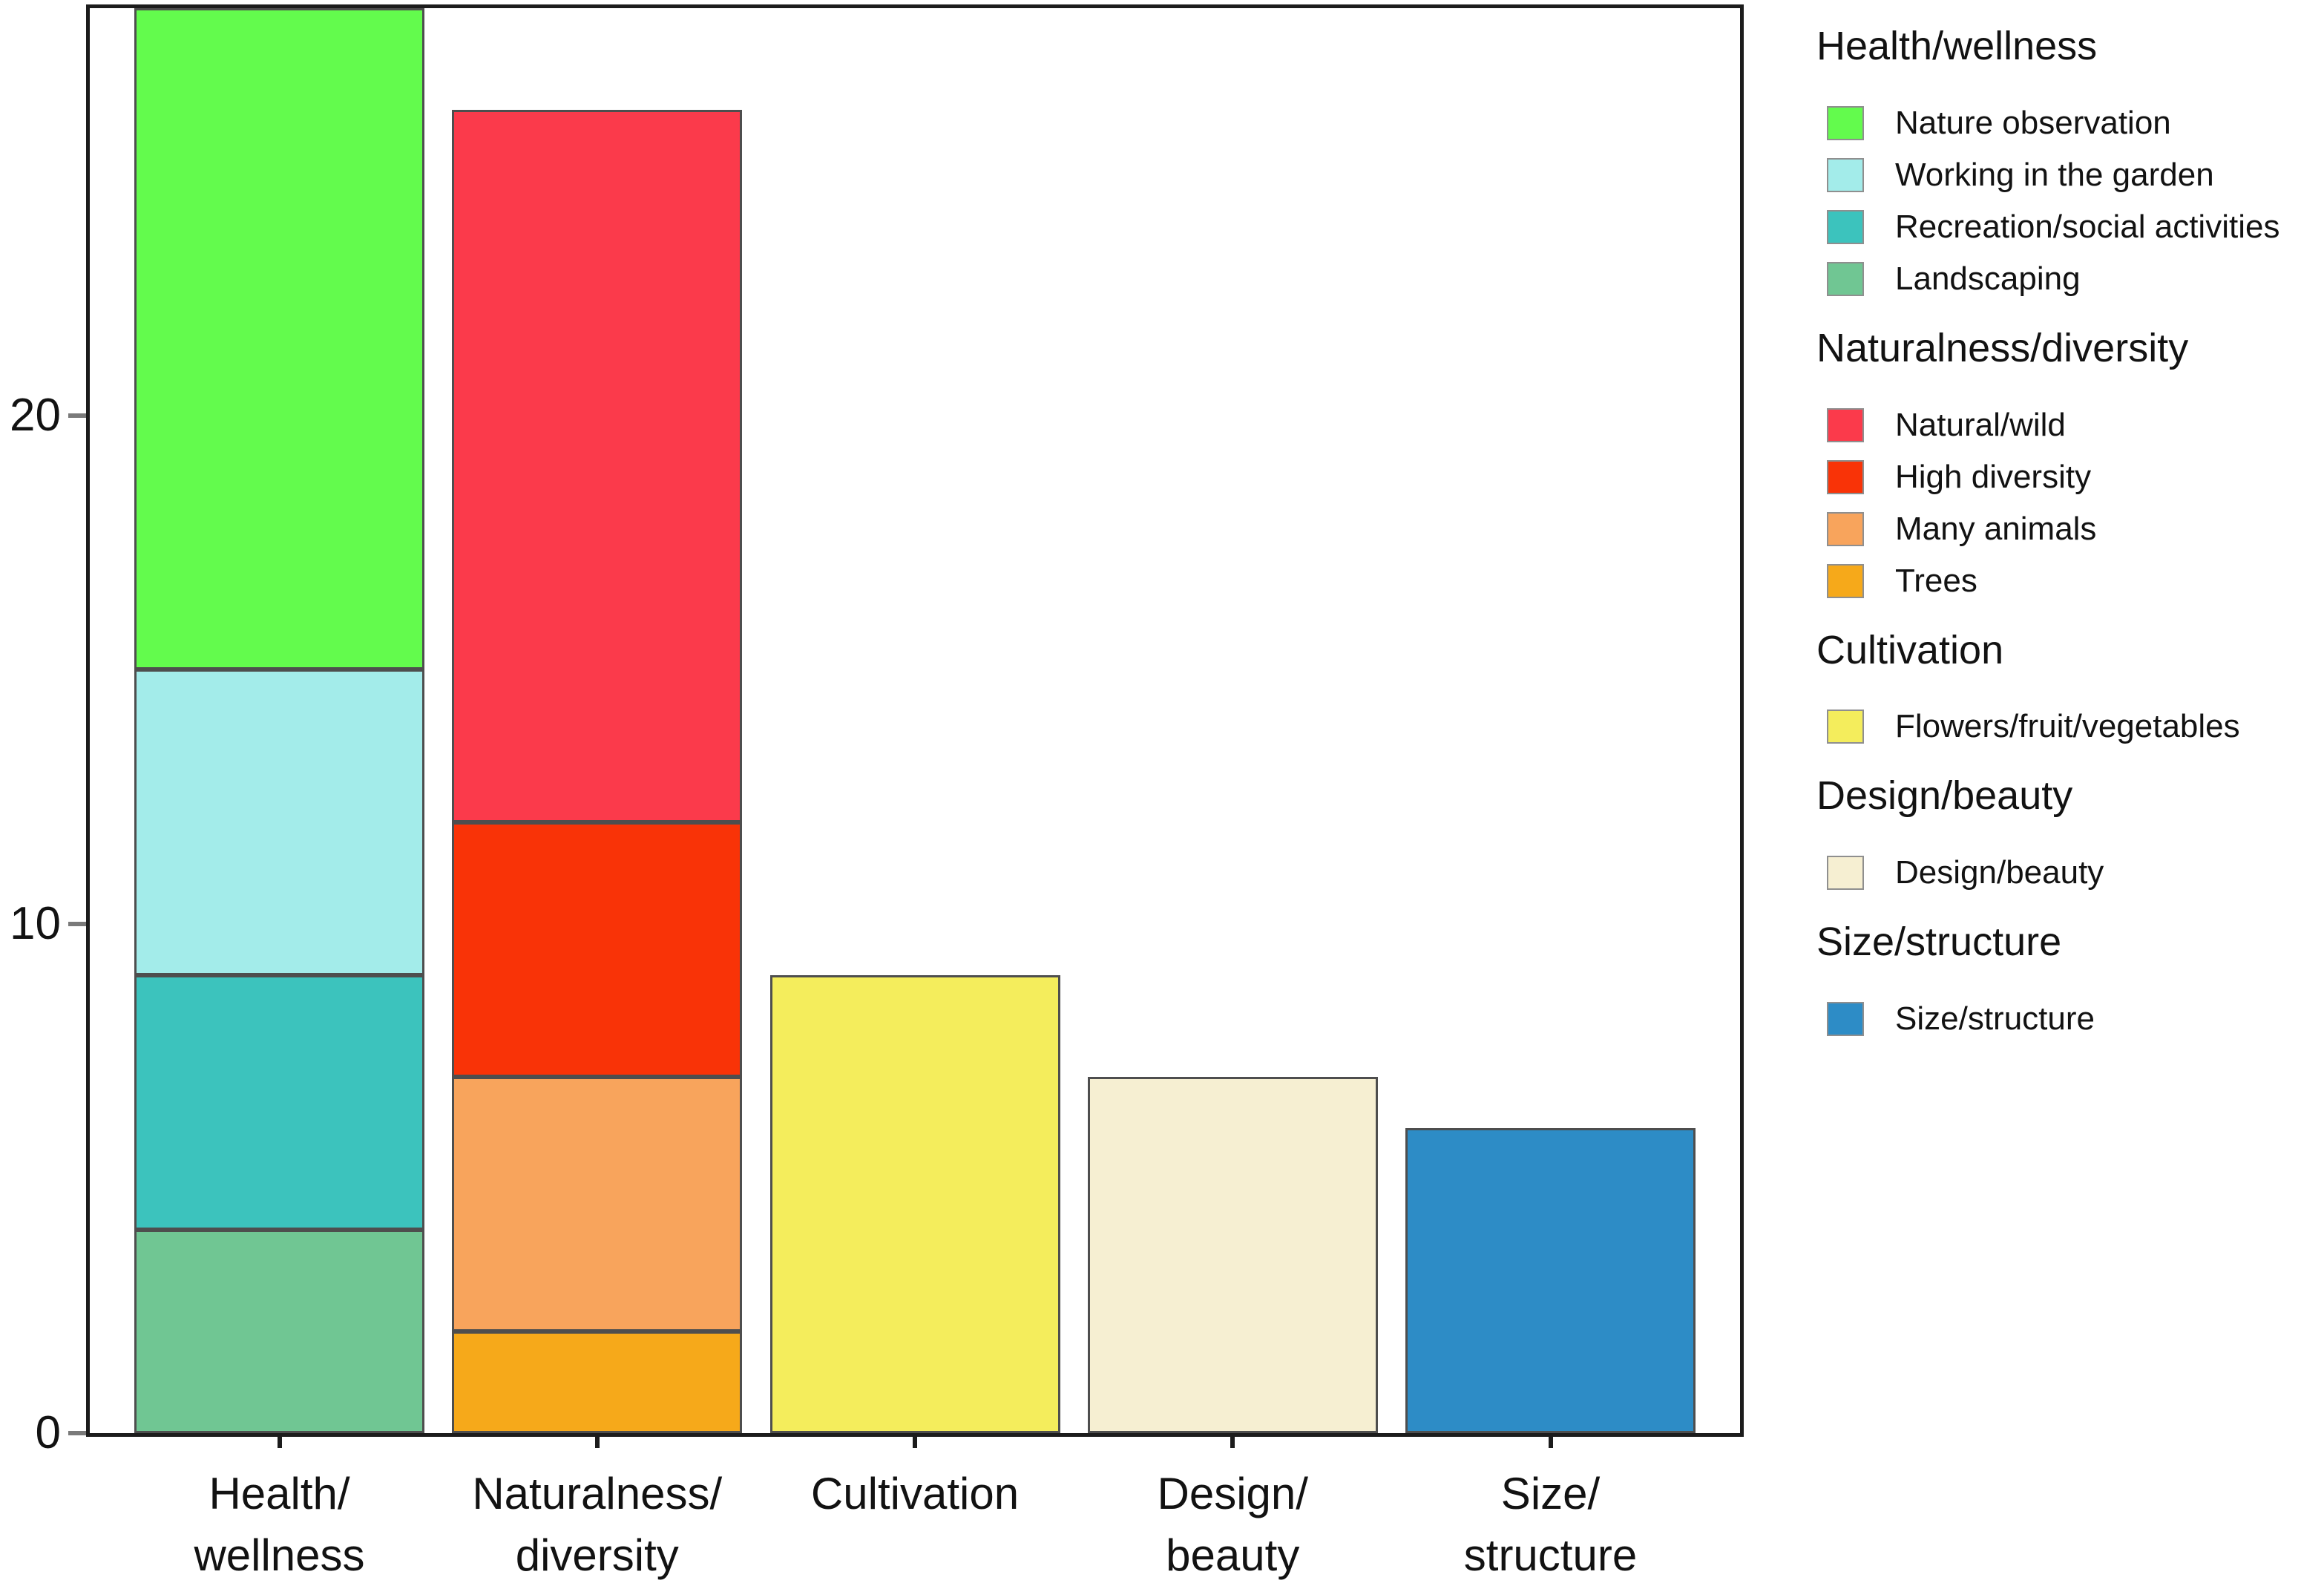  I want to click on legend-item-label: Recreation/social activities, so click(2087, 226).